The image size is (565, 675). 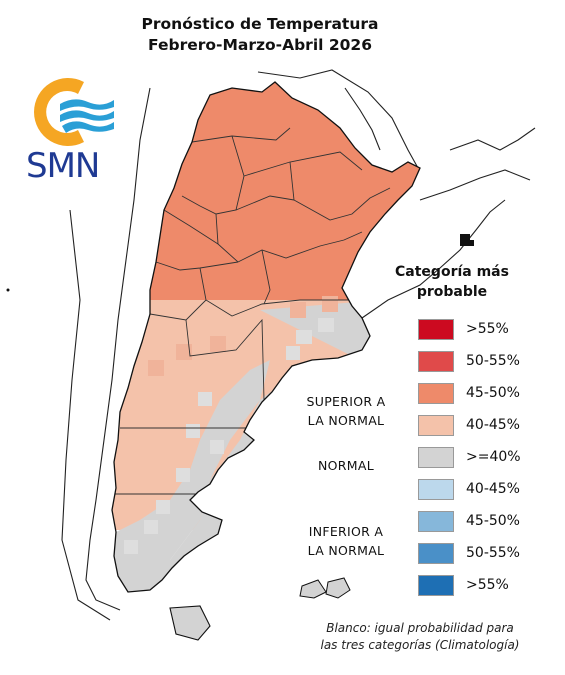 What do you see at coordinates (260, 24) in the screenshot?
I see `map-title: Pronóstico de Temperatura` at bounding box center [260, 24].